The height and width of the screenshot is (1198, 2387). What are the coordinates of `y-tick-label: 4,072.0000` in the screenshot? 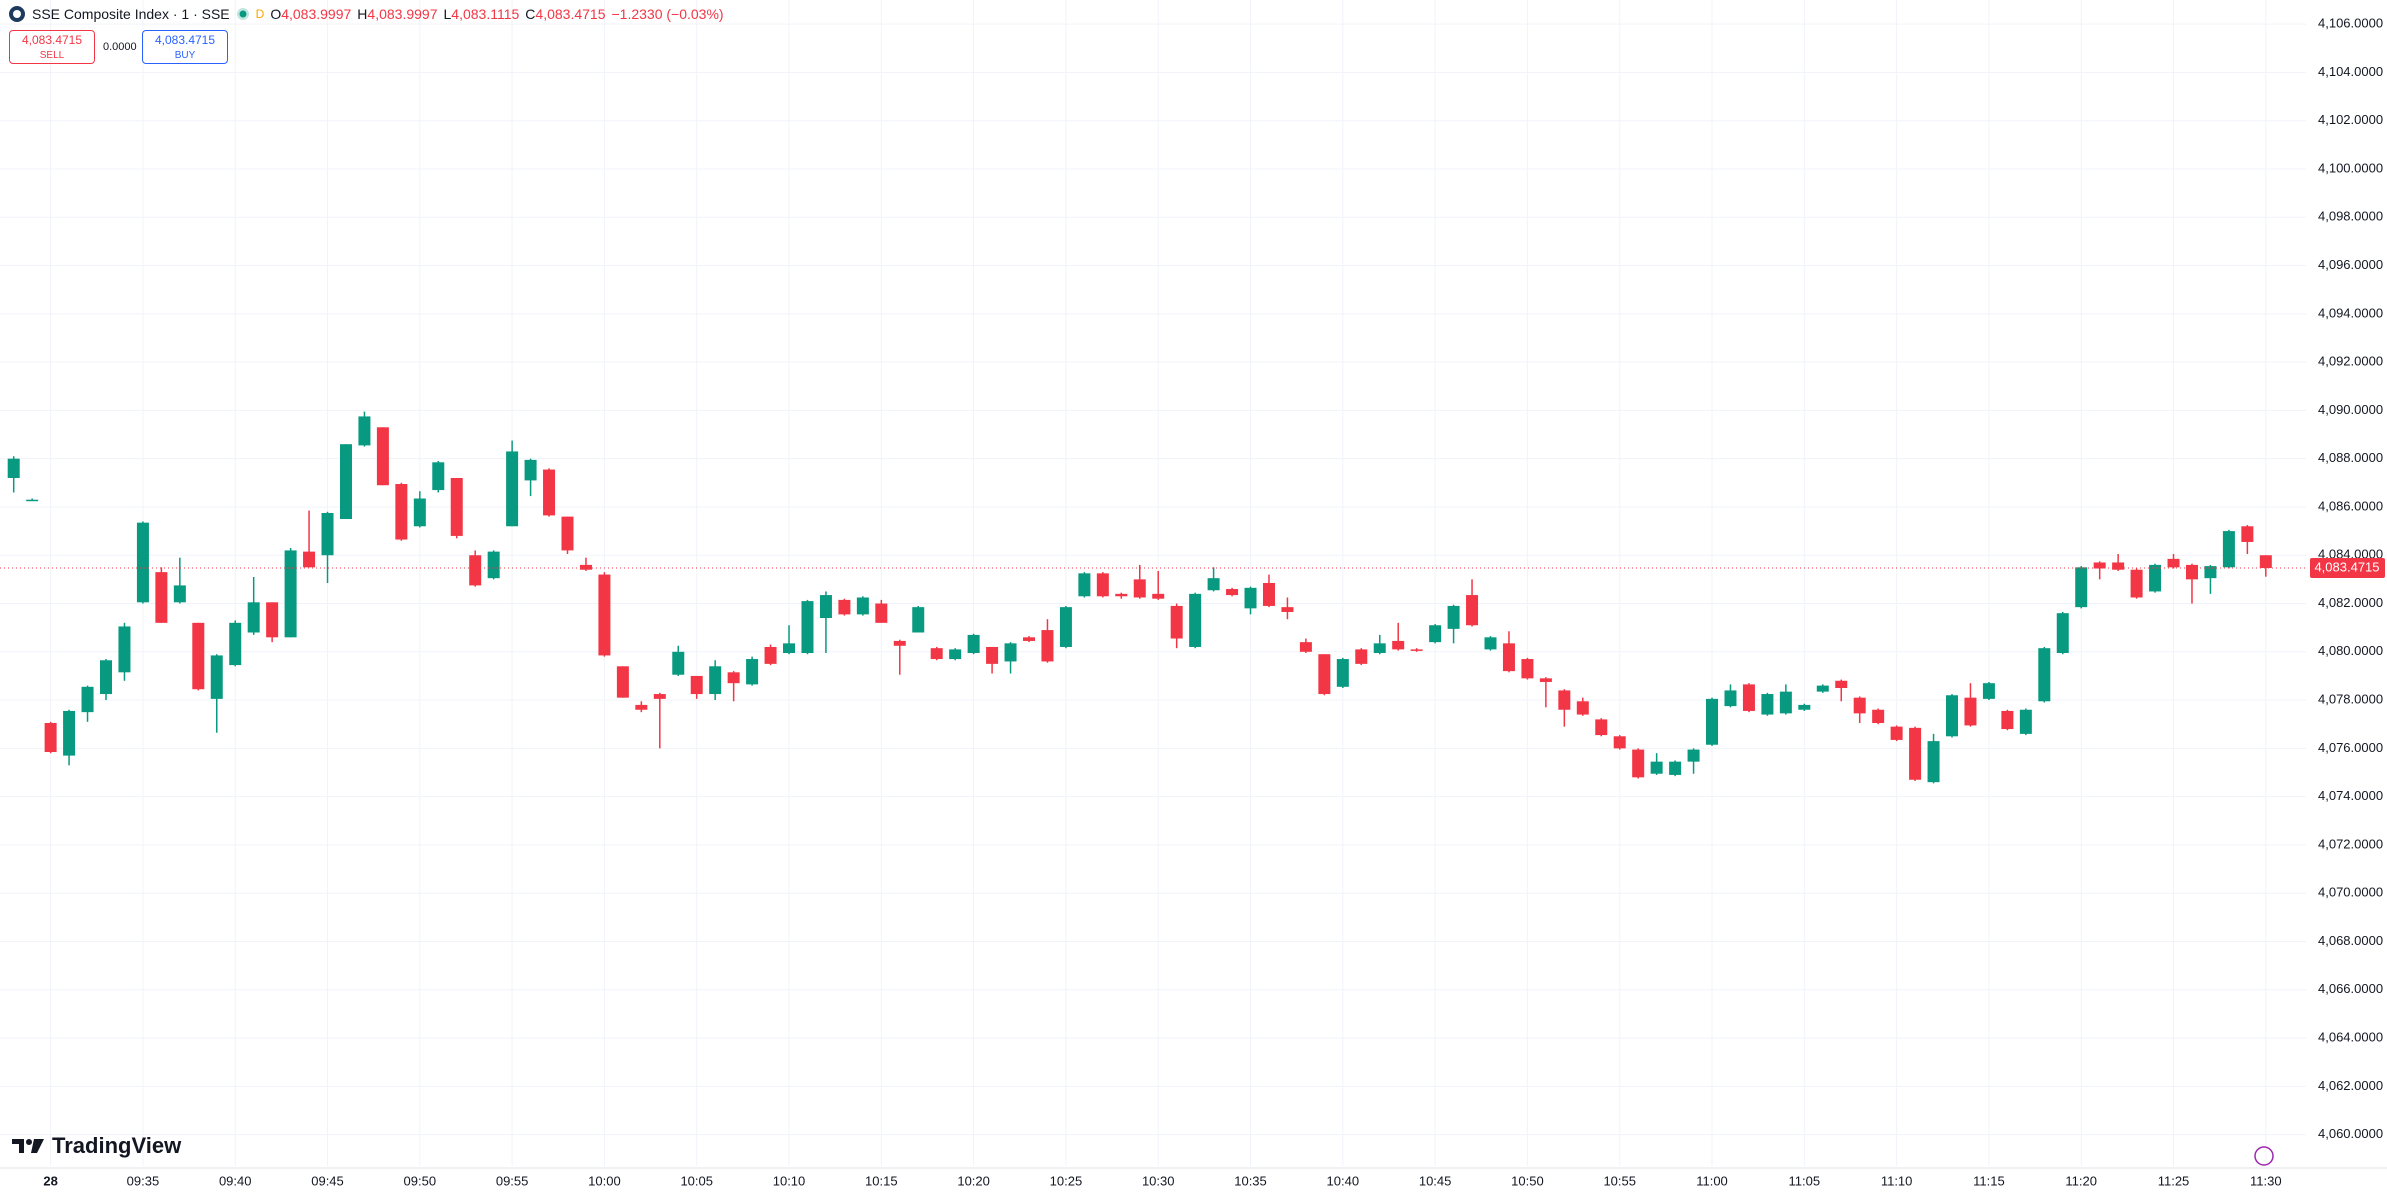 It's located at (2350, 843).